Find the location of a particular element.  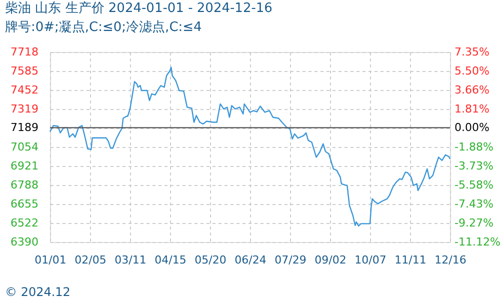

x-tick-label: 06/24 is located at coordinates (250, 260).